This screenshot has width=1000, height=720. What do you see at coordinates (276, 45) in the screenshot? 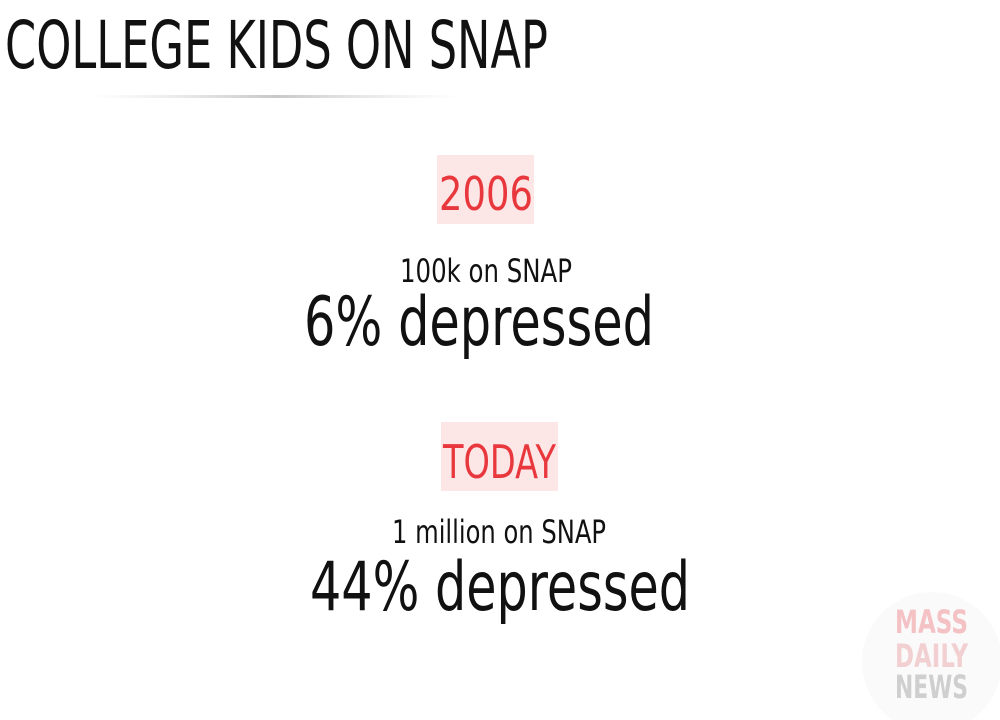
I see `title: COLLEGE KIDS ON SNAP` at bounding box center [276, 45].